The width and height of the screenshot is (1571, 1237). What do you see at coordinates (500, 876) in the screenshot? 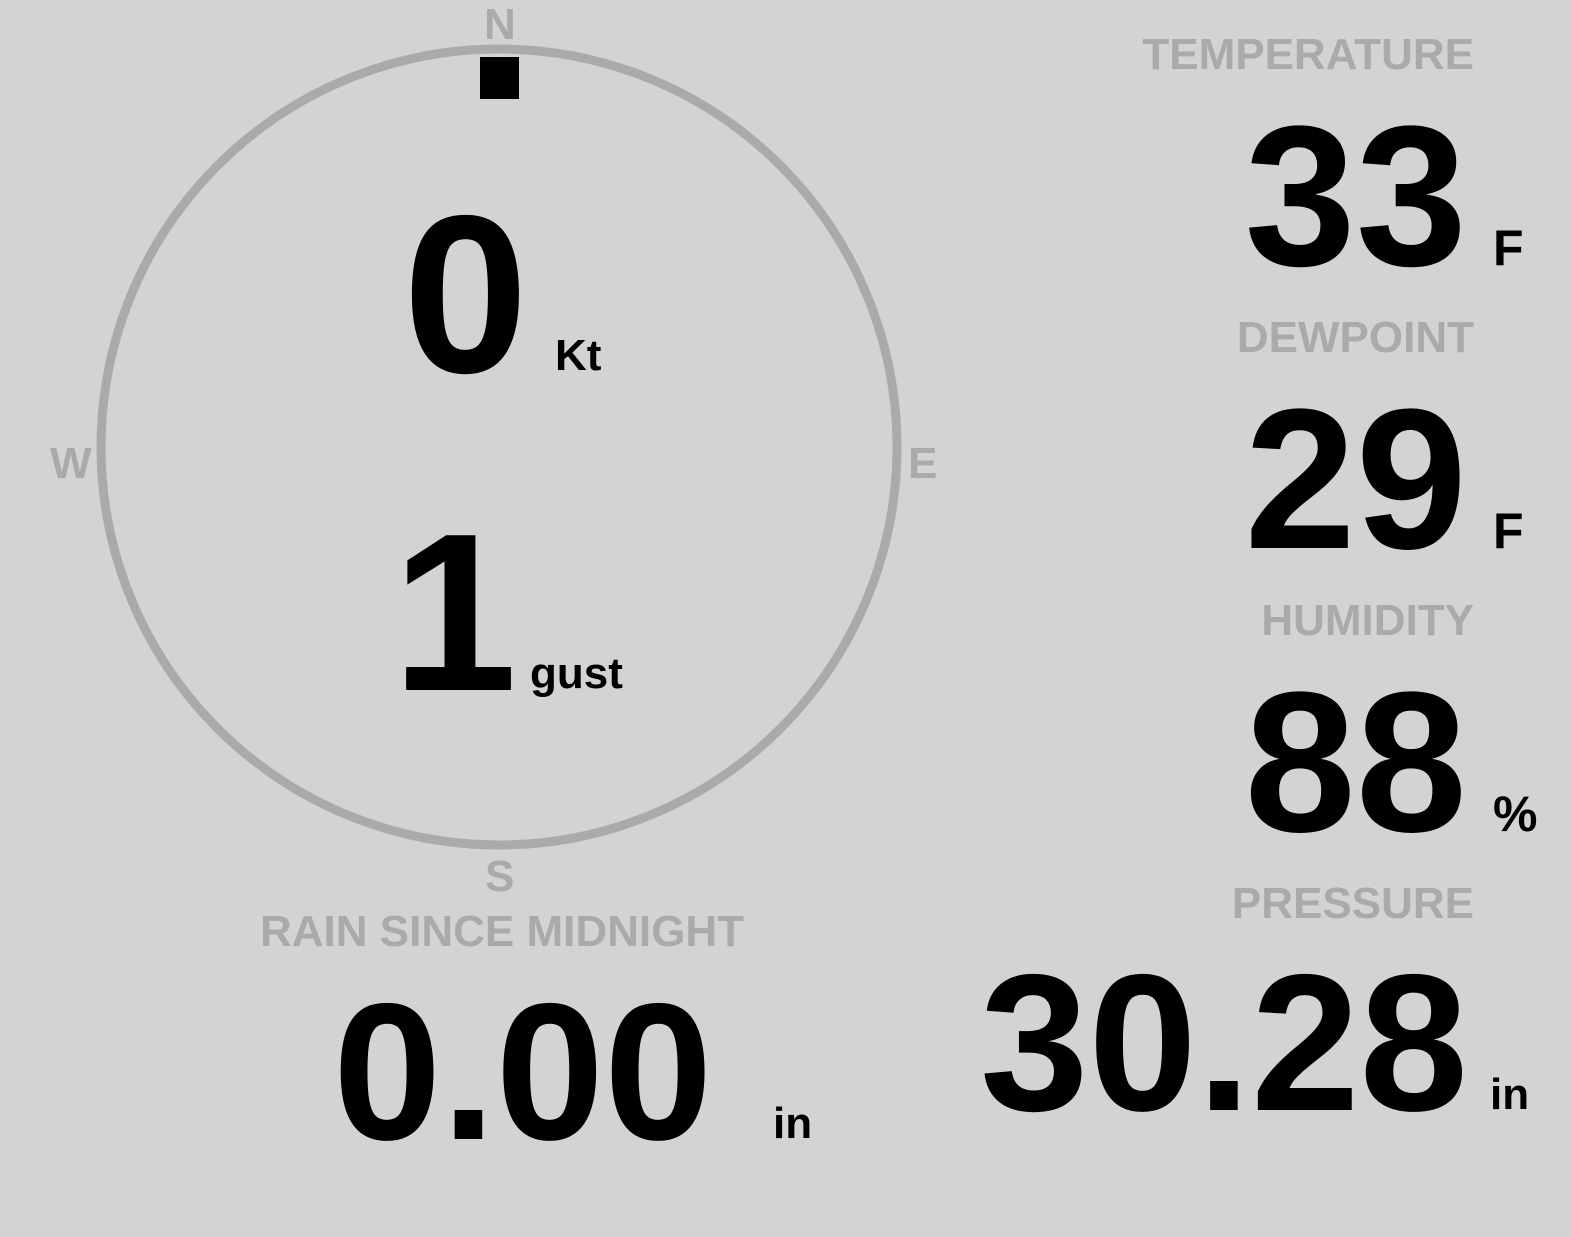
I see `compass-south: S` at bounding box center [500, 876].